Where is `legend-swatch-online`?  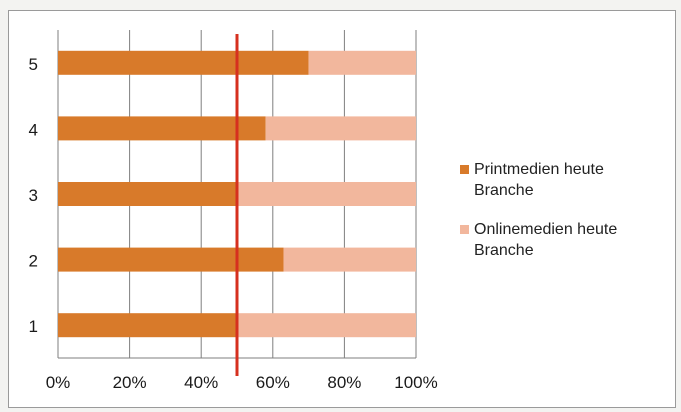 legend-swatch-online is located at coordinates (464, 229).